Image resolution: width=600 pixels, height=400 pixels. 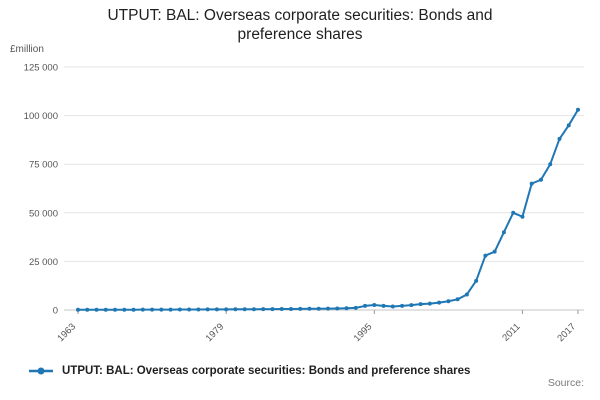 What do you see at coordinates (566, 332) in the screenshot?
I see `x-tick-label: 2017` at bounding box center [566, 332].